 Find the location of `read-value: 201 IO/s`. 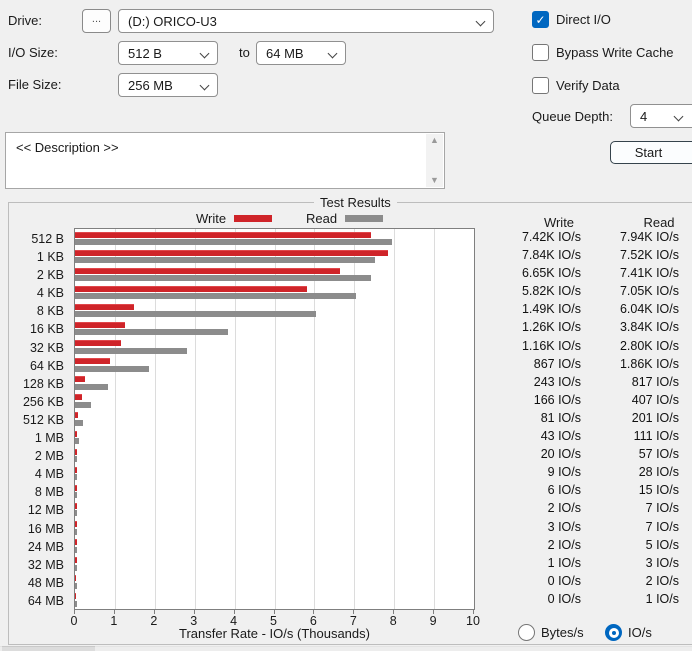

read-value: 201 IO/s is located at coordinates (655, 417).